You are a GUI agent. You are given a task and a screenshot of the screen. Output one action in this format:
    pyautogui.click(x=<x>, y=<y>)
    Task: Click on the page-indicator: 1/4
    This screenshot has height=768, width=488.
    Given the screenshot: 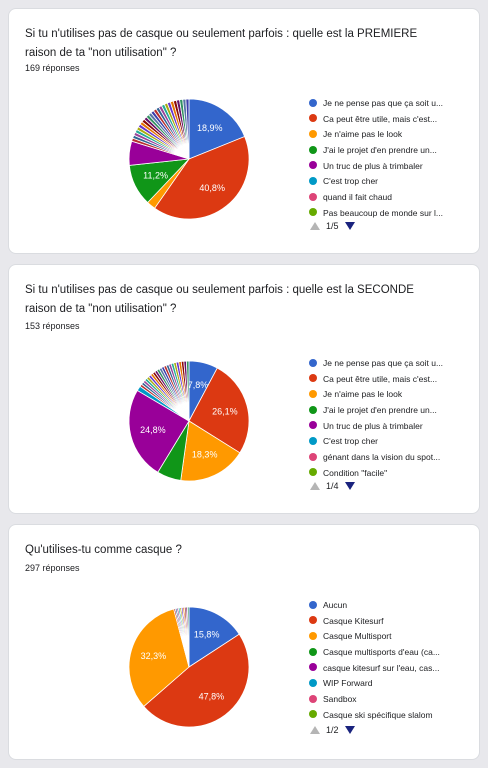 What is the action you would take?
    pyautogui.click(x=332, y=486)
    